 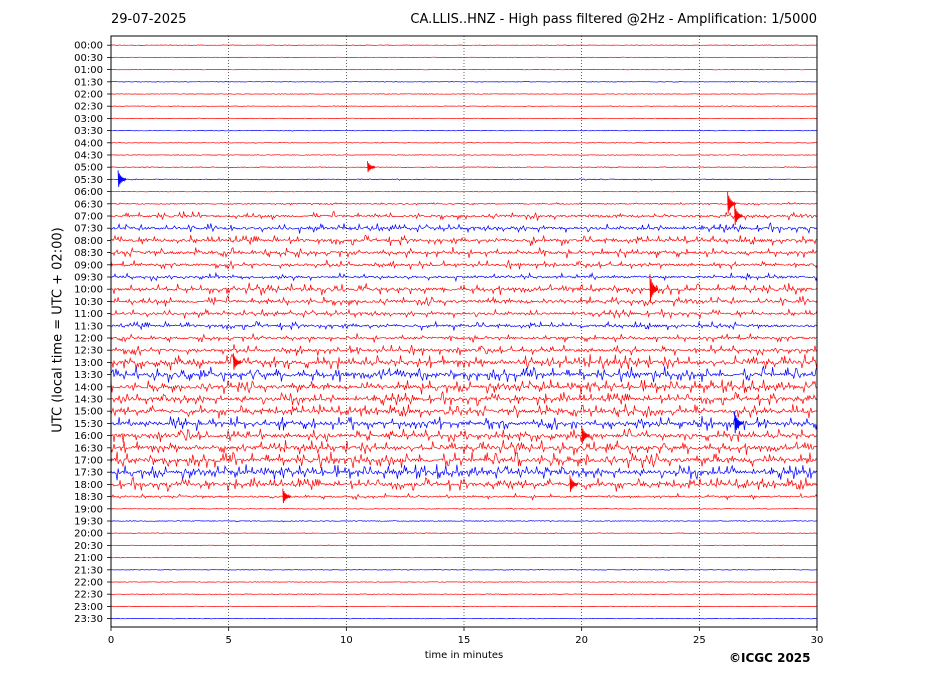 What do you see at coordinates (88, 156) in the screenshot?
I see `y-tick-label: 04:30` at bounding box center [88, 156].